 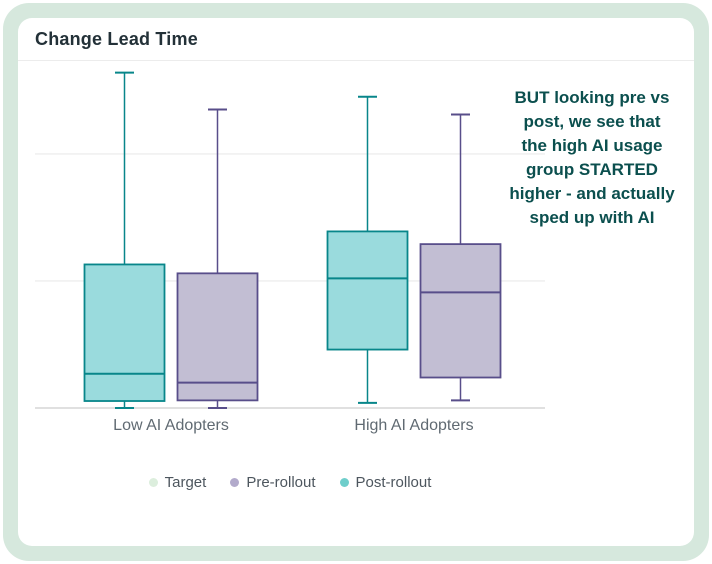 What do you see at coordinates (367, 249) in the screenshot?
I see `boxplot-box-post-rollout-high` at bounding box center [367, 249].